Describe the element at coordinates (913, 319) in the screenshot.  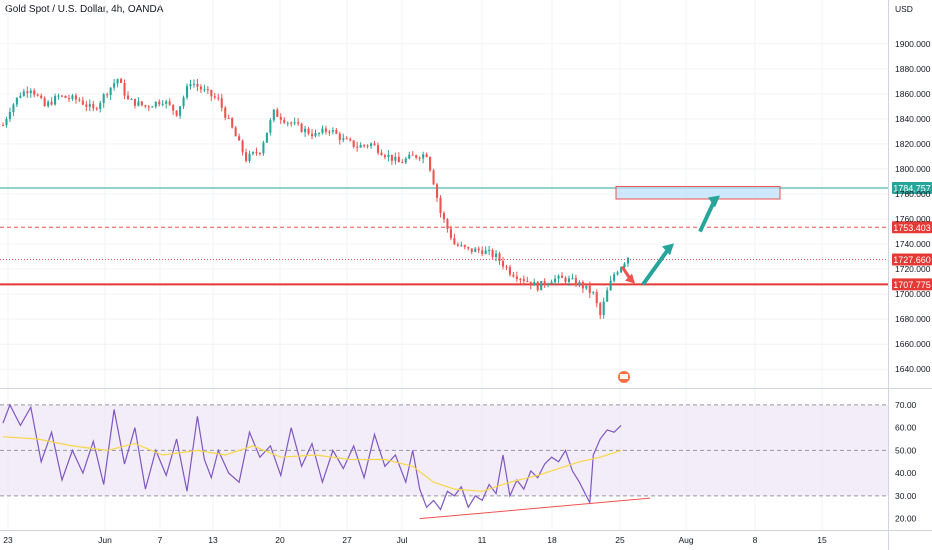
I see `price-tick-label: 1680.000` at that location.